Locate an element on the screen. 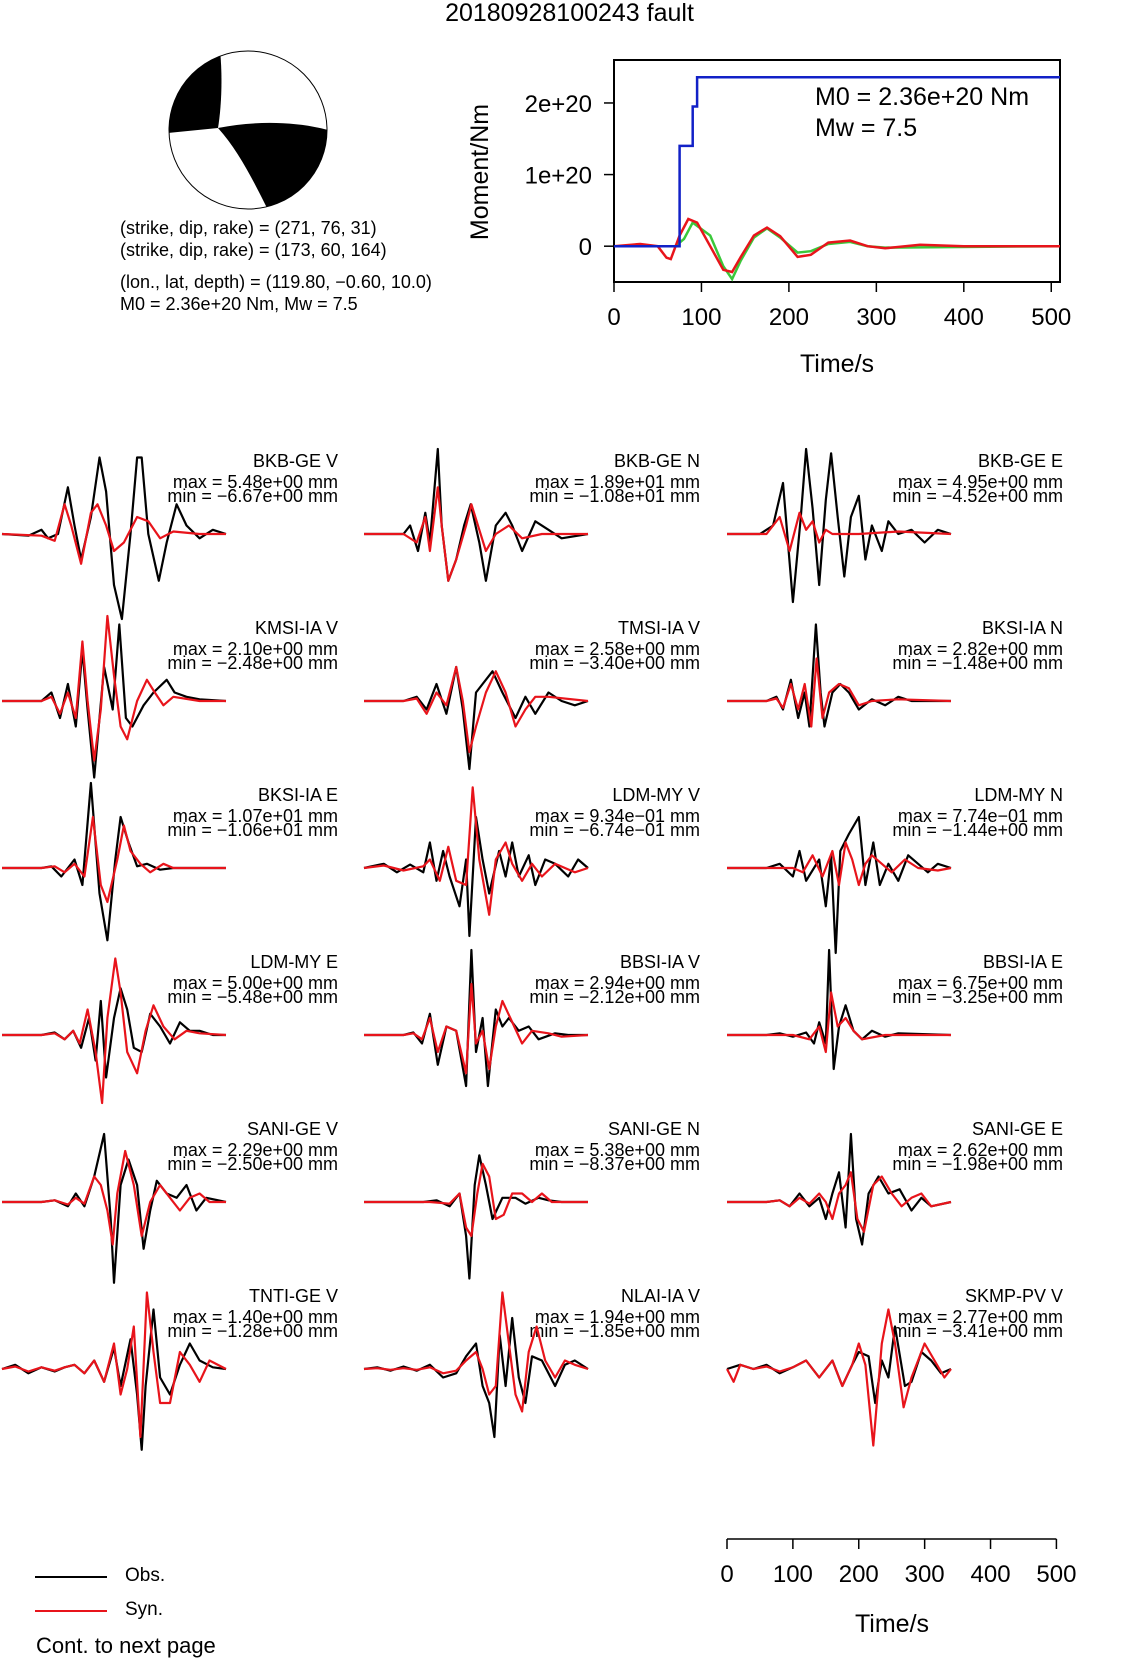 This screenshot has width=1139, height=1661. panel-station-label: BBSI-IA V is located at coordinates (660, 962).